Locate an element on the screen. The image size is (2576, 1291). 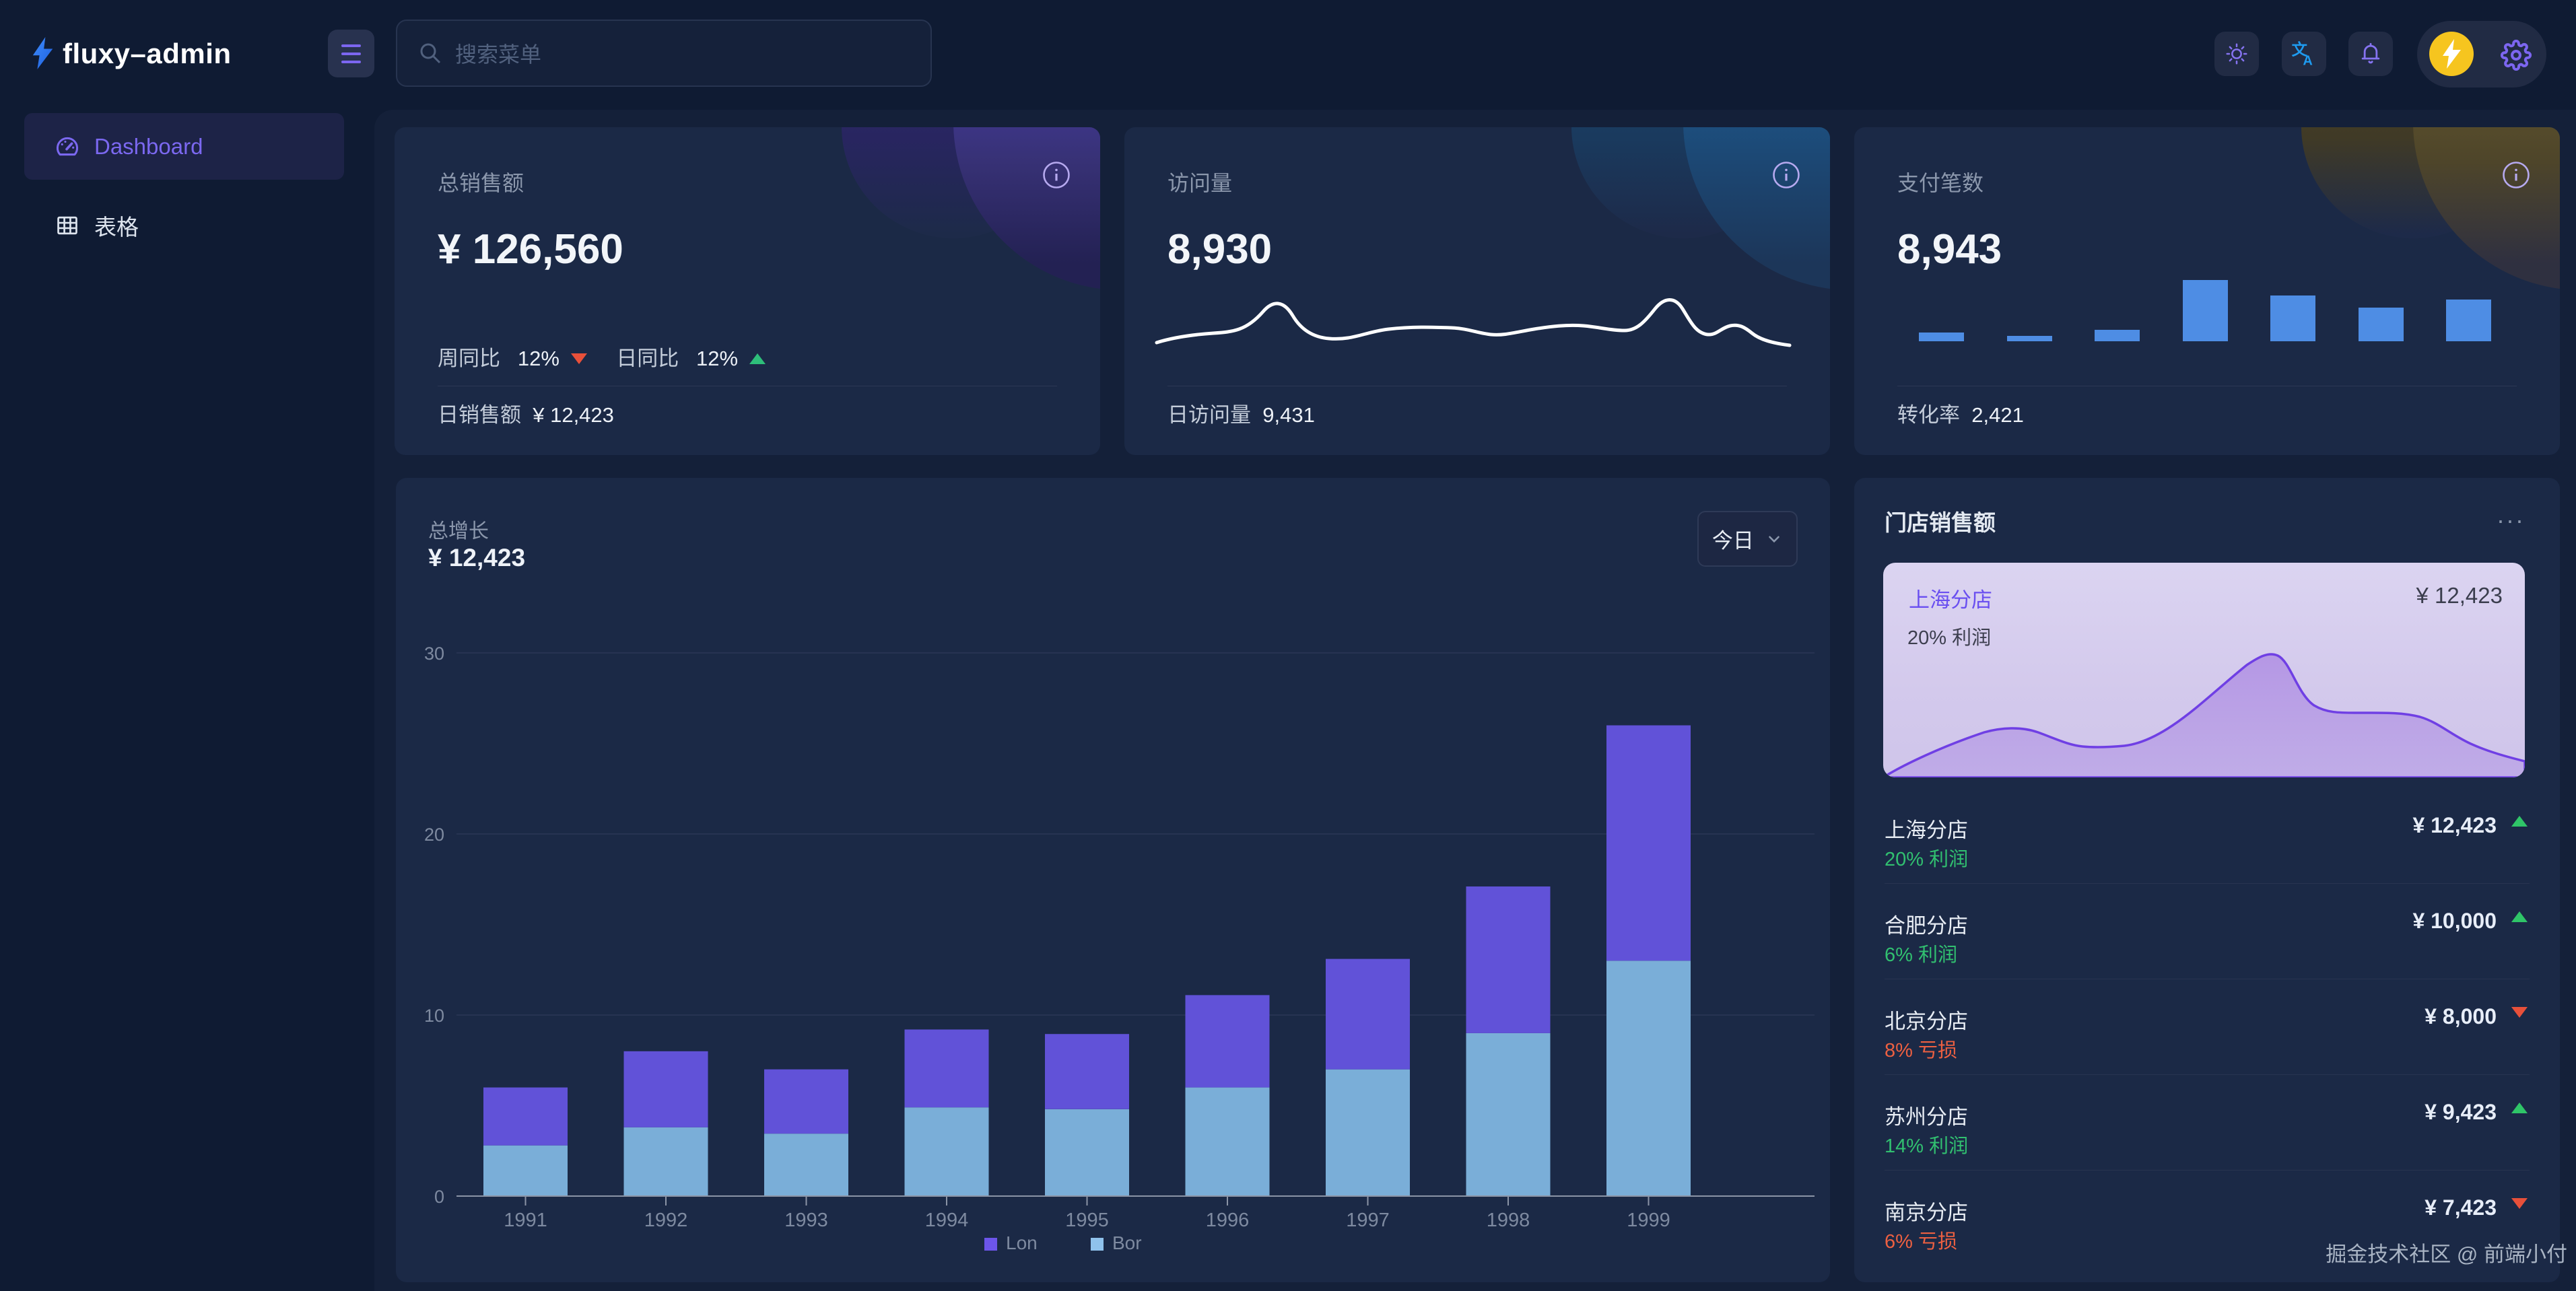
svg-text: 1993 is located at coordinates (806, 1220).